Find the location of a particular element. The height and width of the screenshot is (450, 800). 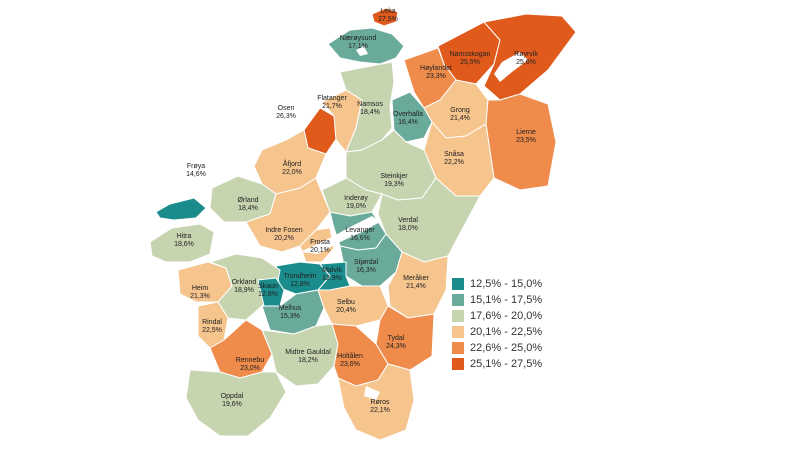

municipality-name: Tydal is located at coordinates (396, 338).